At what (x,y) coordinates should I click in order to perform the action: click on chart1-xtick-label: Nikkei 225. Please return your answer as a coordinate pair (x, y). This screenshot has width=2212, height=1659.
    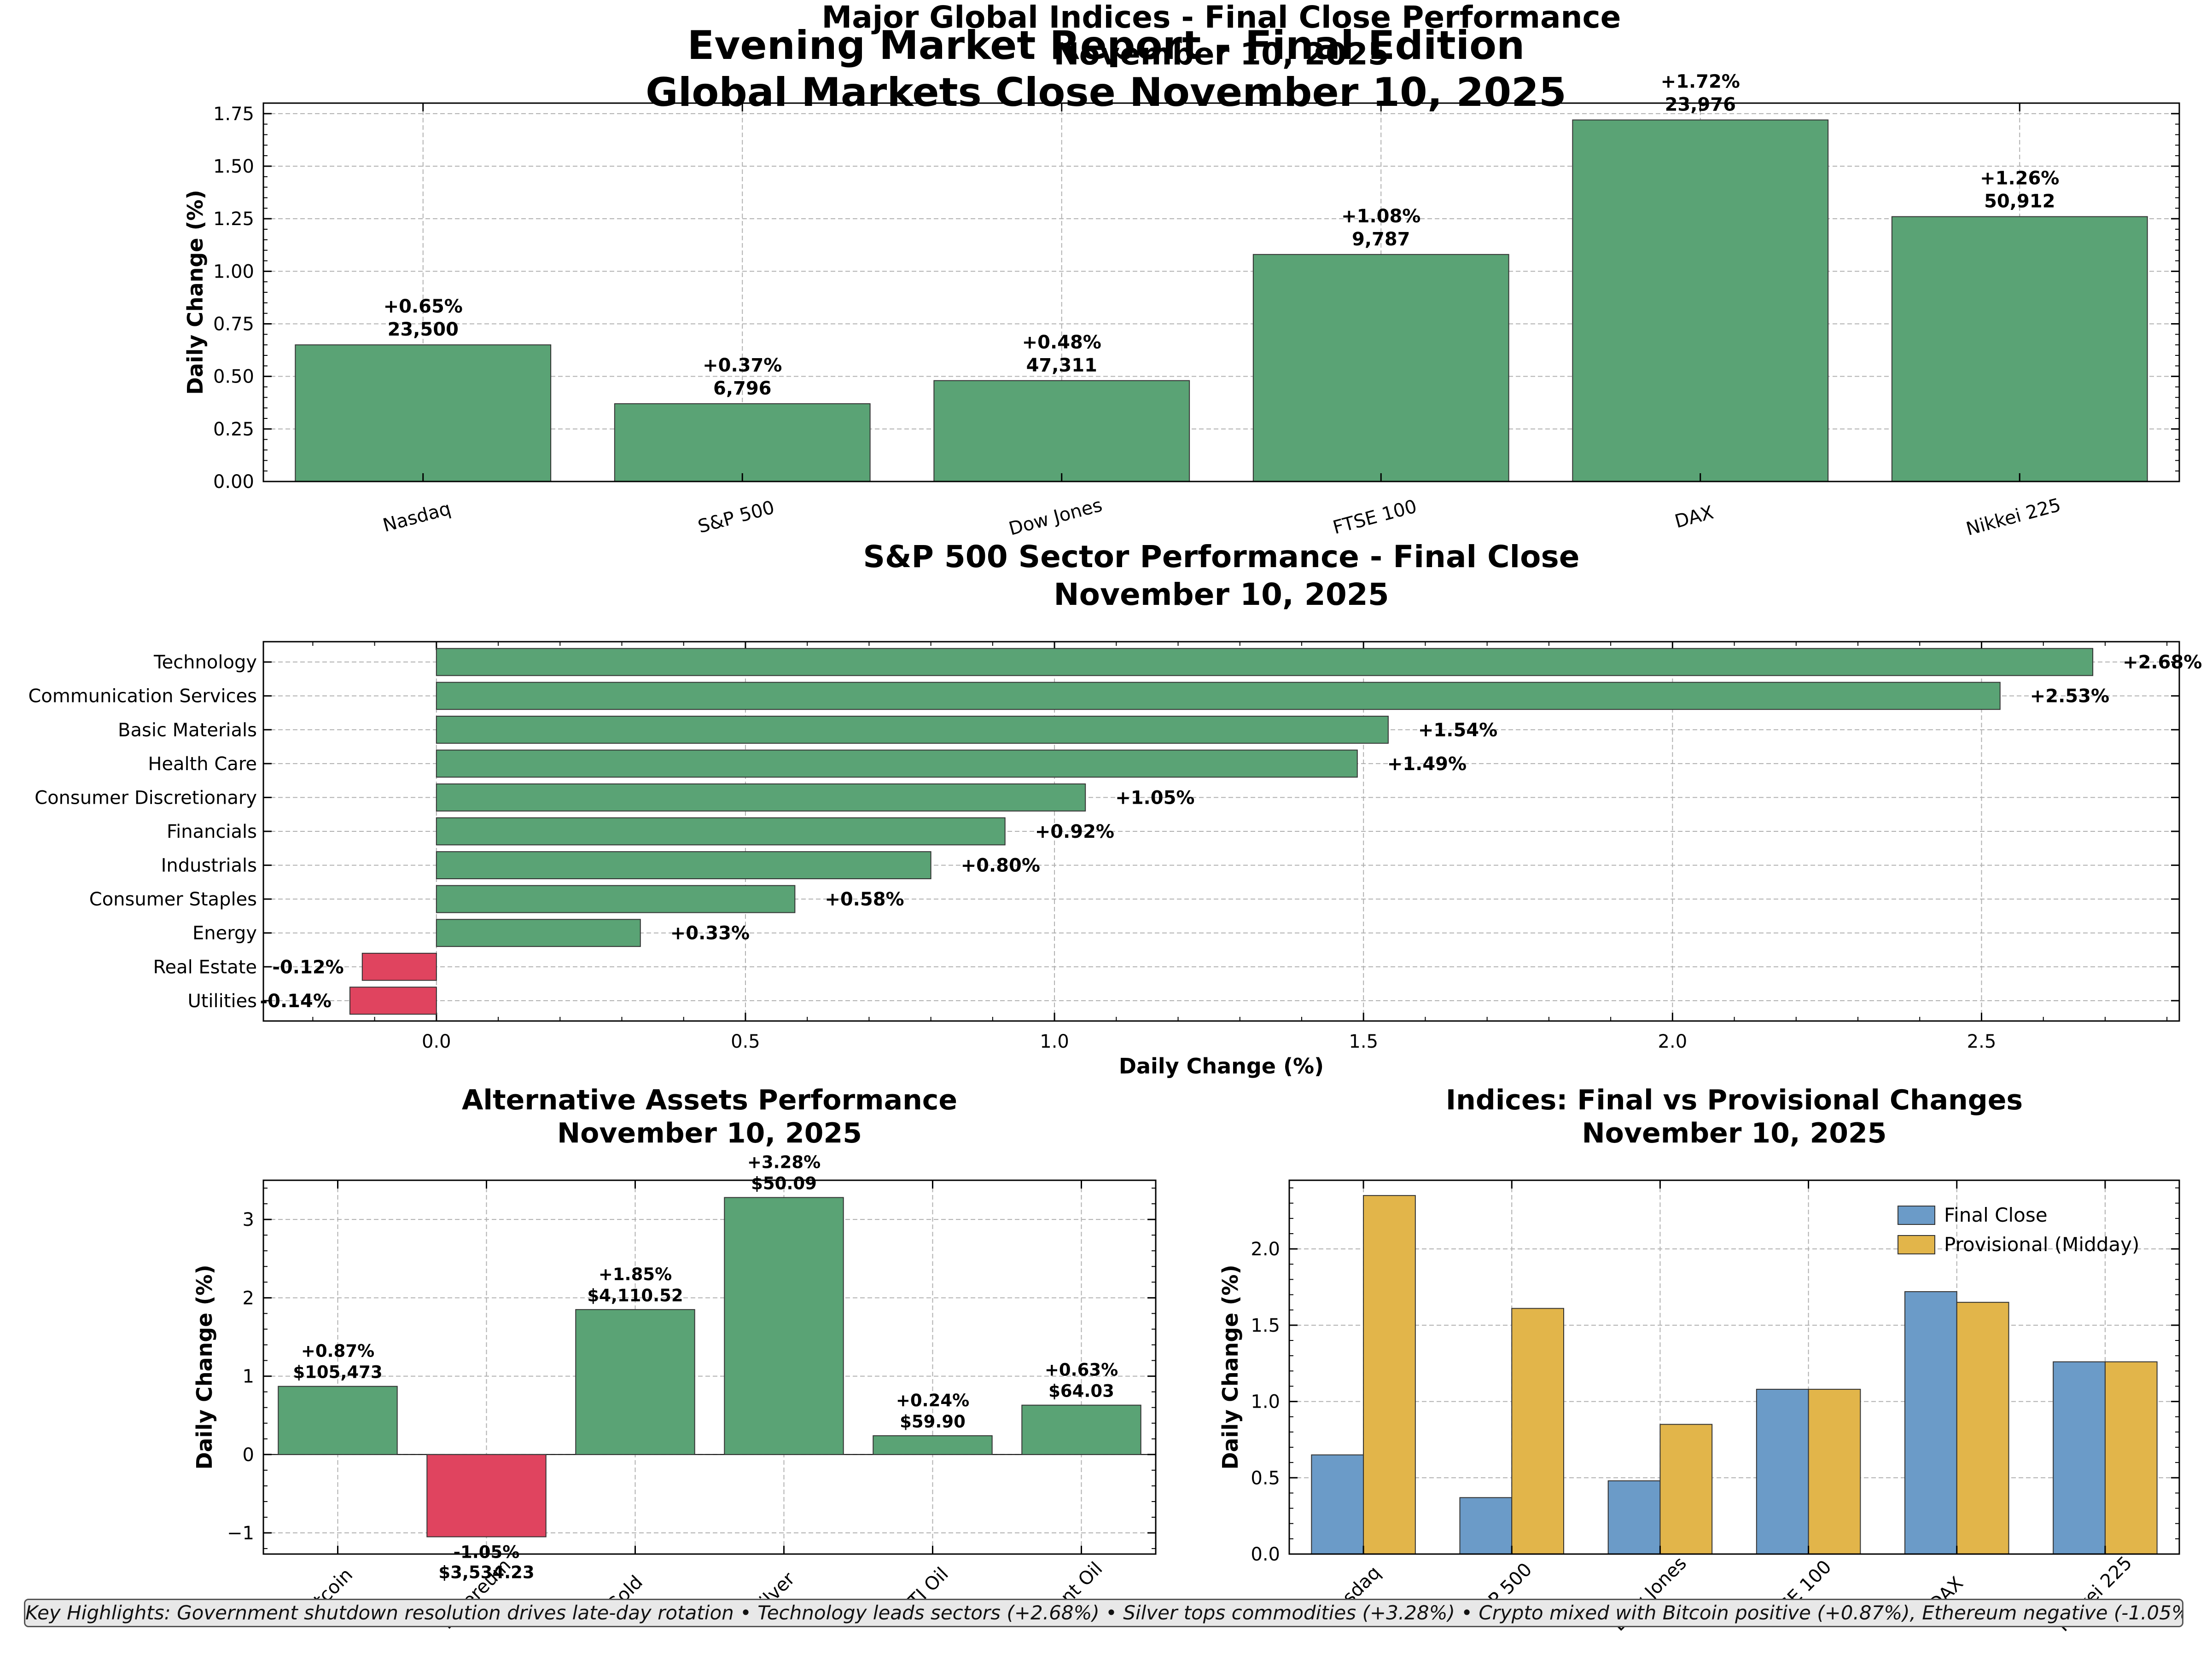
    Looking at the image, I should click on (2014, 517).